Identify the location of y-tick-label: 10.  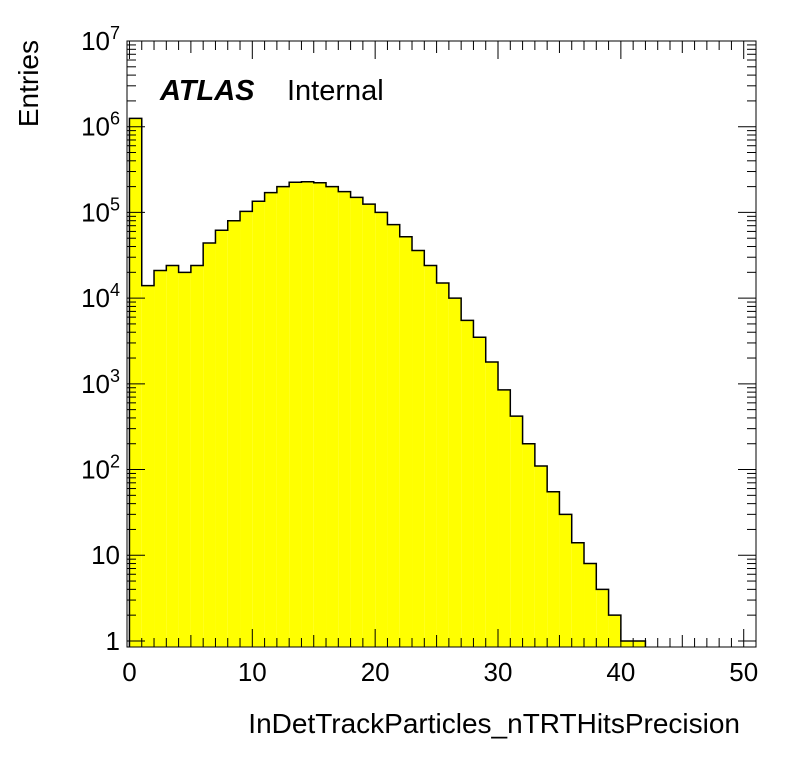
(105, 555).